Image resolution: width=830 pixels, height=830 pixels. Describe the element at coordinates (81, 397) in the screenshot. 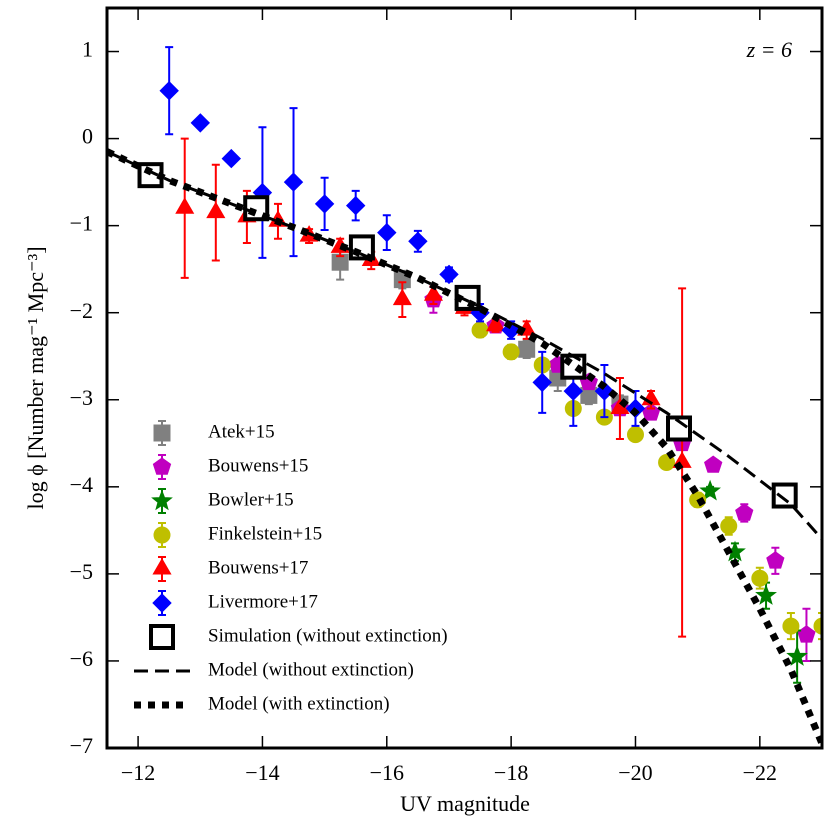

I see `y-tick-label: −3` at that location.